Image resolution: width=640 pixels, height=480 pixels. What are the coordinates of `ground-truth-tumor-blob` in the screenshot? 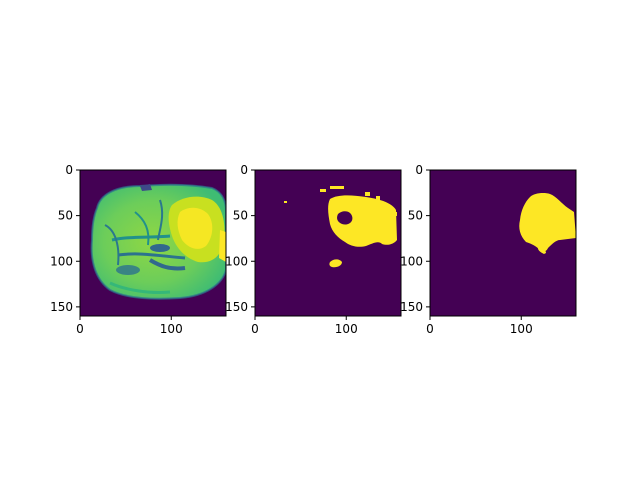 It's located at (547, 222).